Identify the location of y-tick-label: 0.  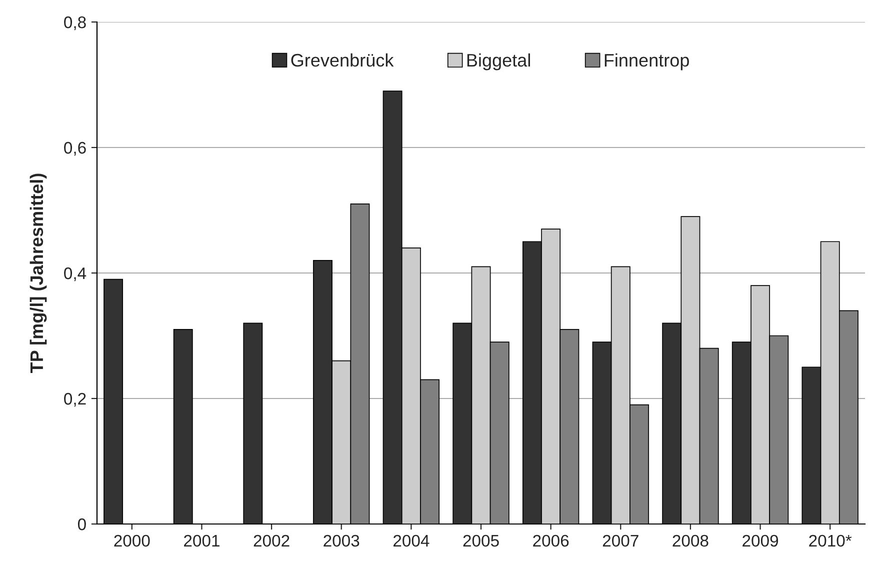
(82, 524).